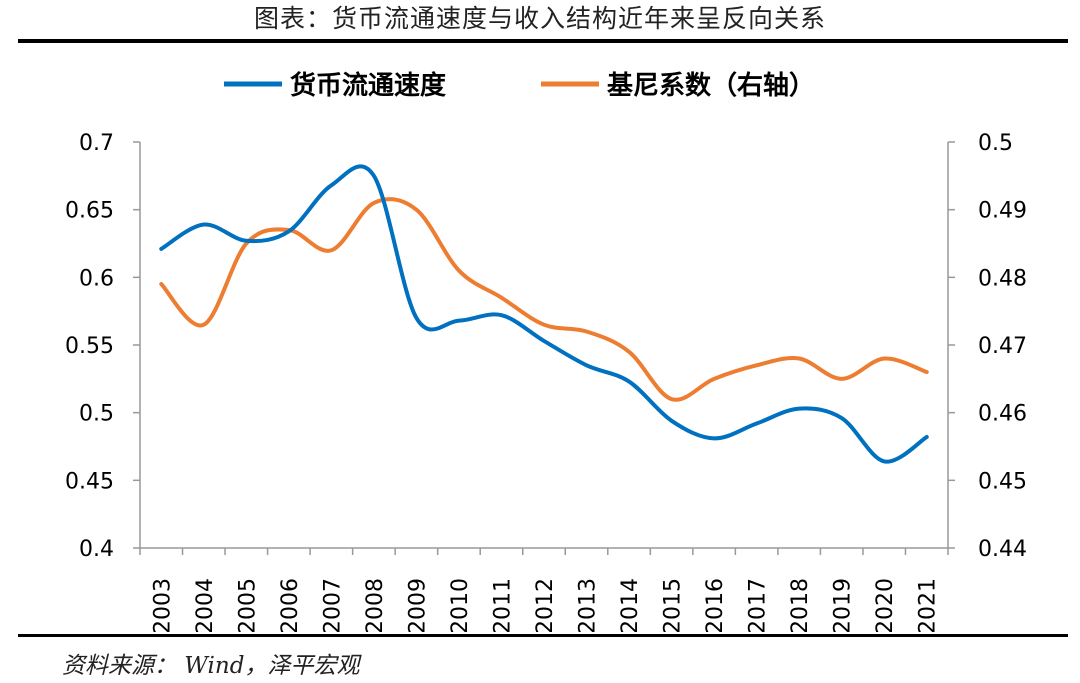  Describe the element at coordinates (1002, 549) in the screenshot. I see `right-tick-label: 0.44` at that location.